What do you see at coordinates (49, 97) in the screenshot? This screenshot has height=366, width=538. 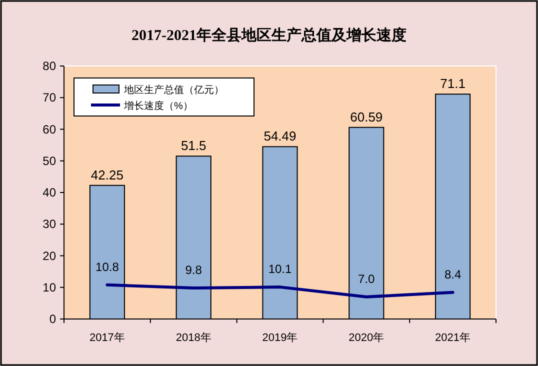 I see `y-tick-label: 70` at bounding box center [49, 97].